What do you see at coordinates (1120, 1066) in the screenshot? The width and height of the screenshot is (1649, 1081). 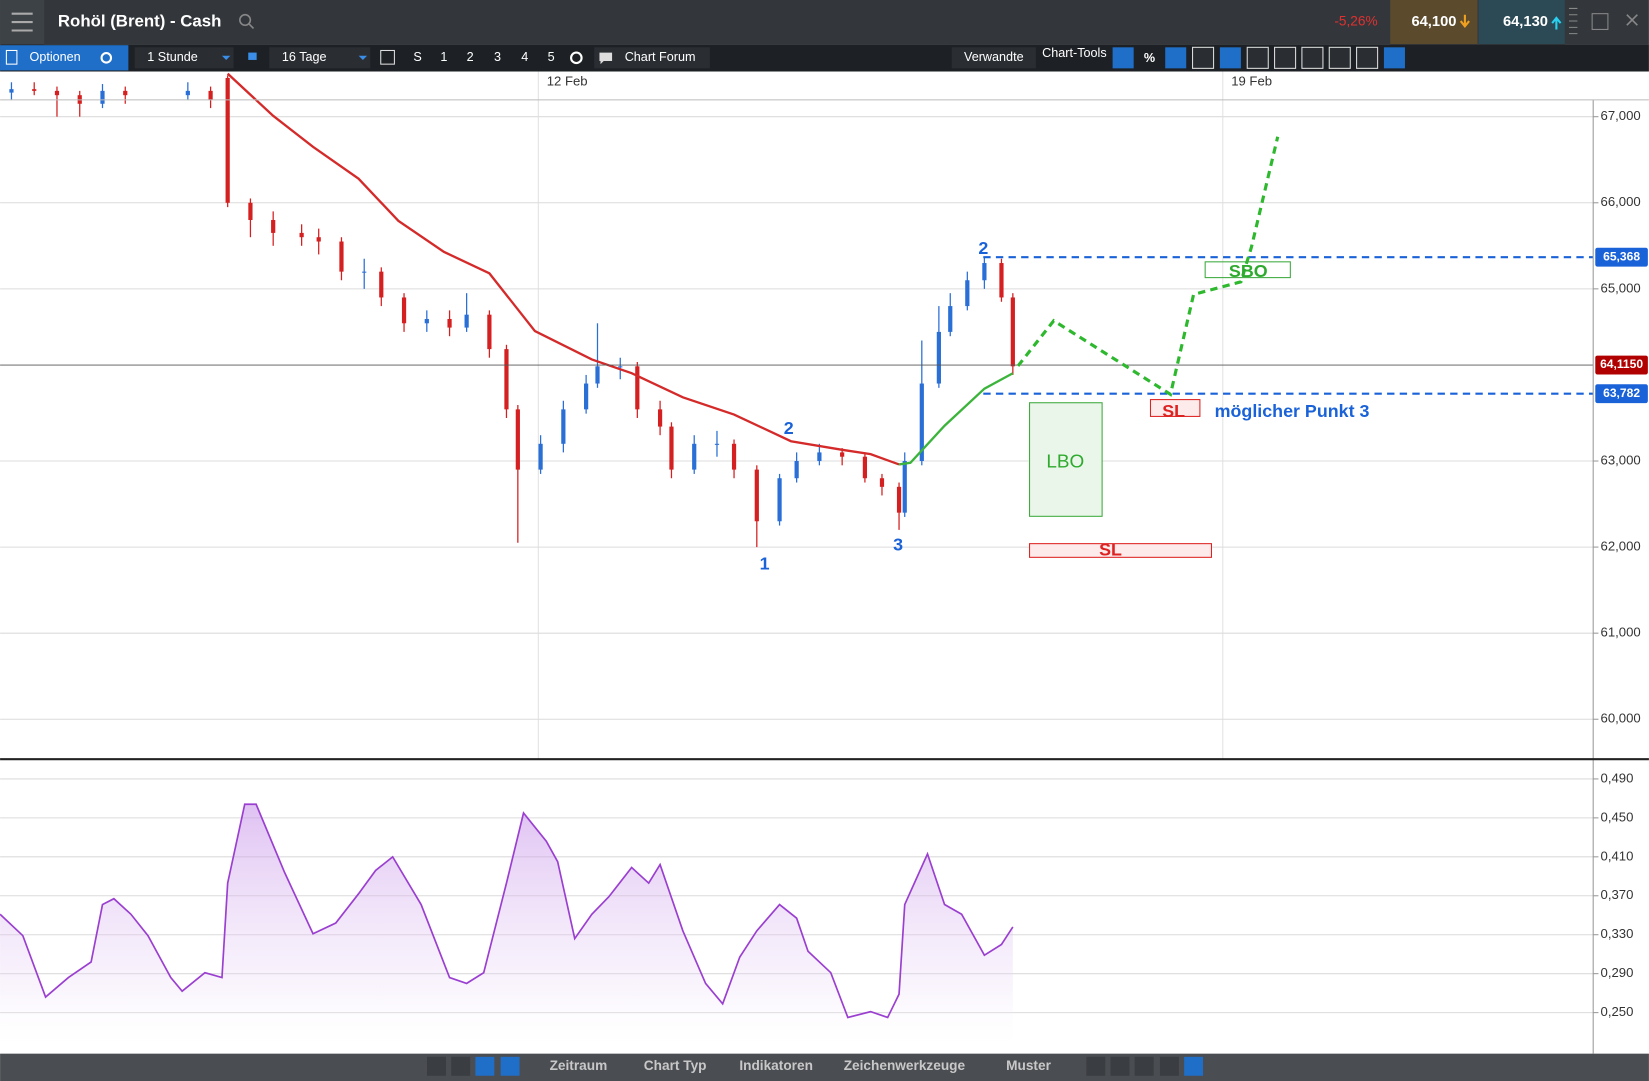 I see `zoom-out` at bounding box center [1120, 1066].